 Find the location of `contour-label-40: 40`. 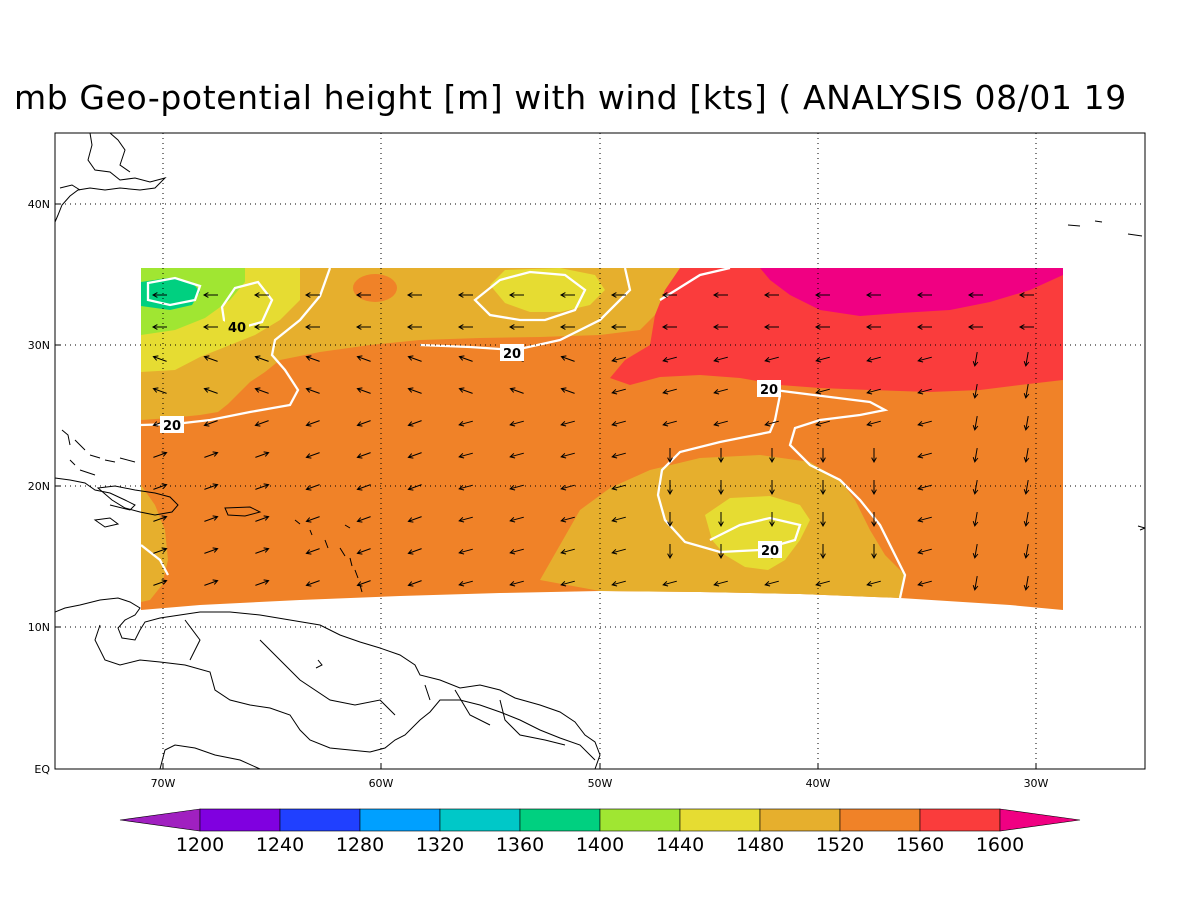

contour-label-40: 40 is located at coordinates (237, 328).